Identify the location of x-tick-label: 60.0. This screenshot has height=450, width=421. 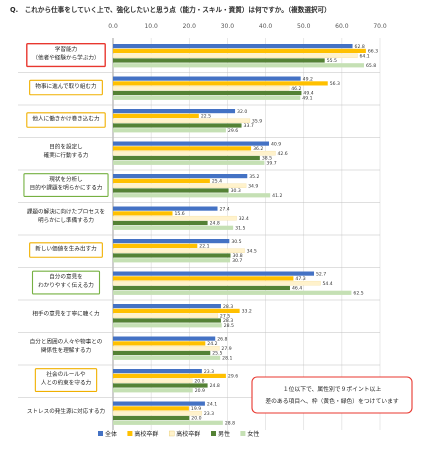
(342, 26).